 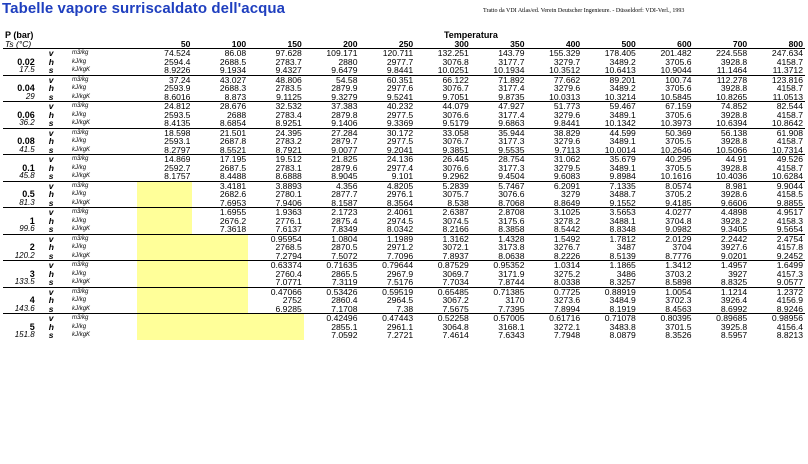 I want to click on value-cell: 8.2226, so click(x=567, y=256).